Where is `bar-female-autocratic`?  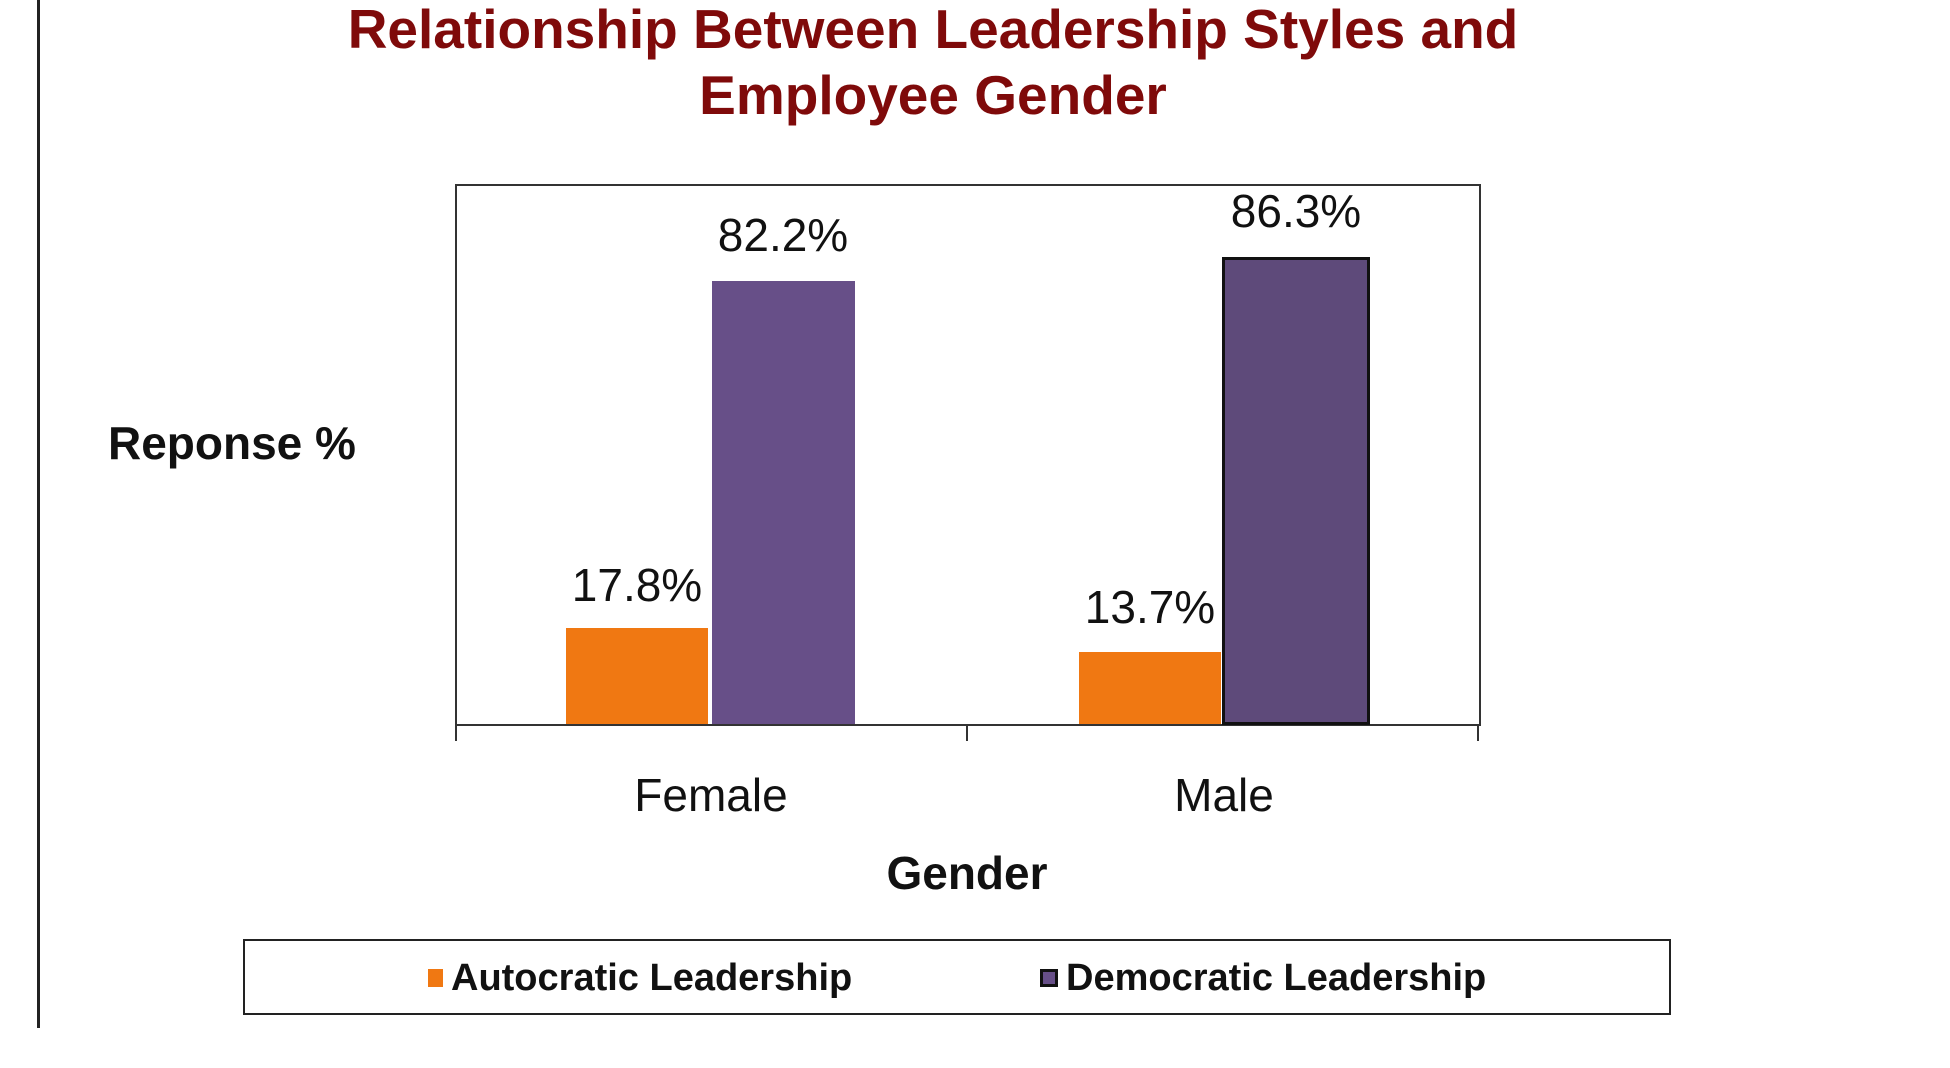
bar-female-autocratic is located at coordinates (637, 676).